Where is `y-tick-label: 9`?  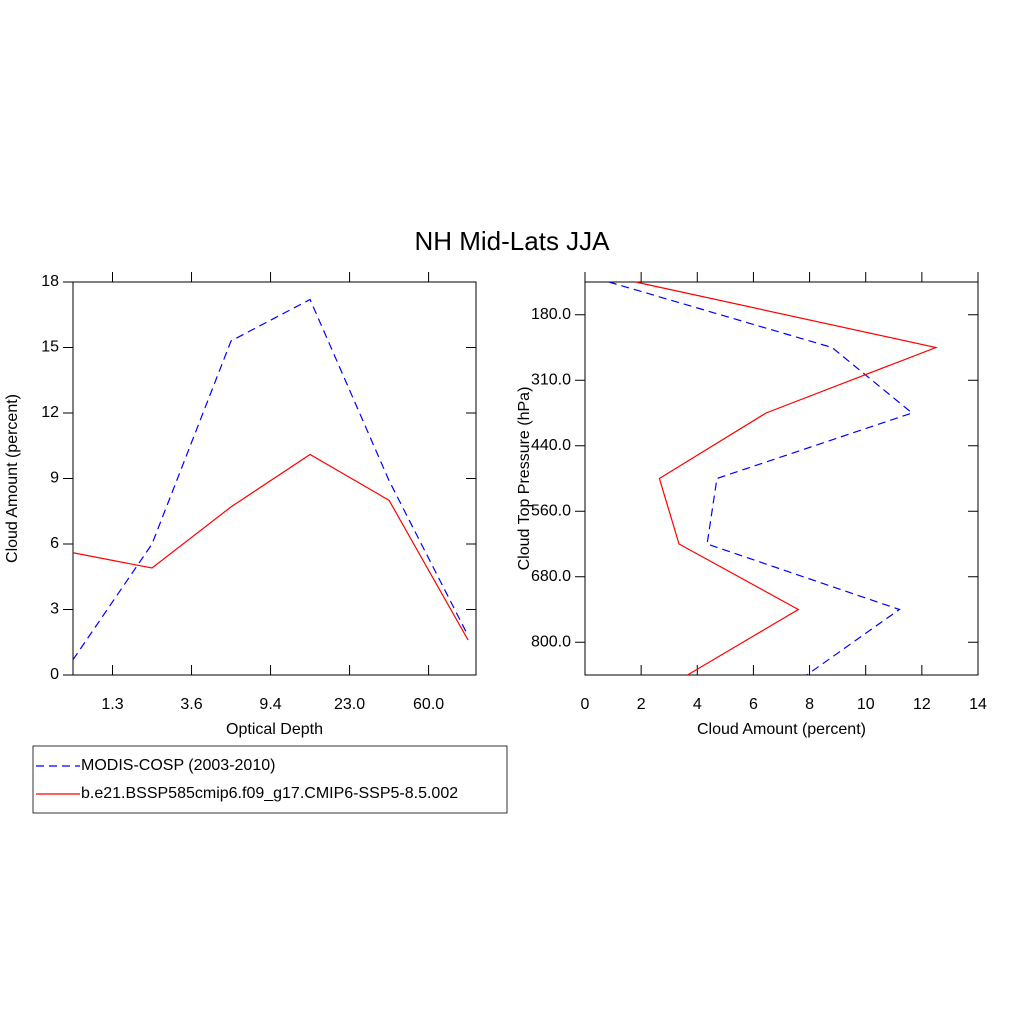 y-tick-label: 9 is located at coordinates (54, 478).